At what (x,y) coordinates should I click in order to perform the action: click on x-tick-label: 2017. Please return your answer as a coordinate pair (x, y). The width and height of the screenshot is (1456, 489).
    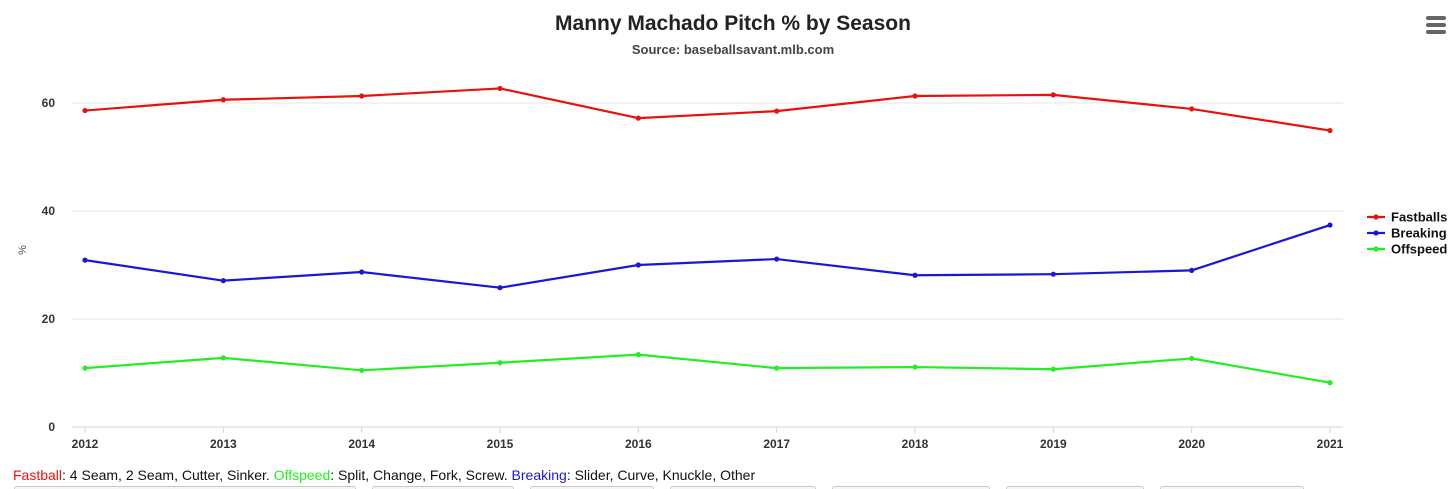
    Looking at the image, I should click on (776, 444).